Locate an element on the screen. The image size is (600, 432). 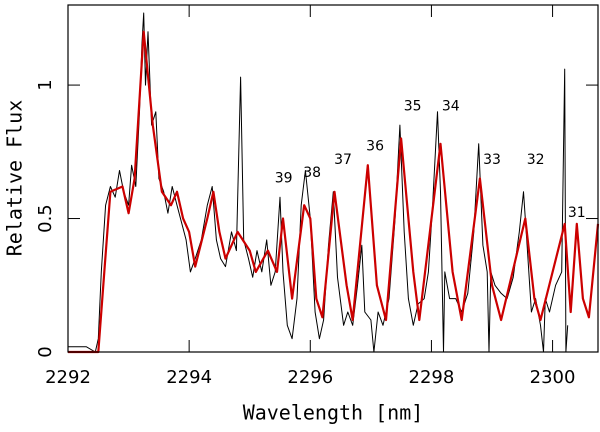
x-axis-label: Wavelength [nm] is located at coordinates (333, 413).